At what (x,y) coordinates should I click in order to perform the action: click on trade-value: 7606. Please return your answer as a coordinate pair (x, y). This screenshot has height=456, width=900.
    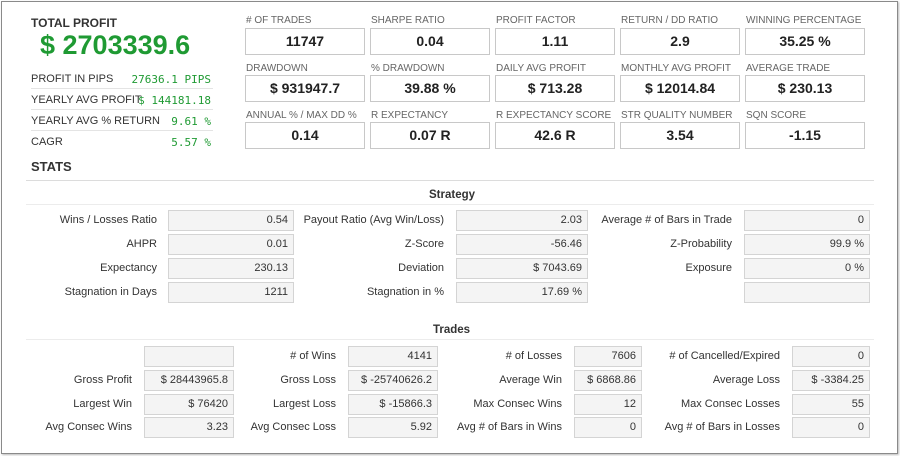
    Looking at the image, I should click on (608, 356).